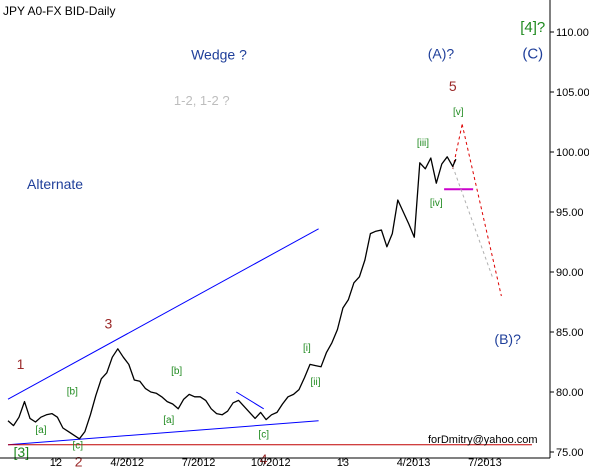  Describe the element at coordinates (315, 382) in the screenshot. I see `wave-annotation: [ii]` at that location.